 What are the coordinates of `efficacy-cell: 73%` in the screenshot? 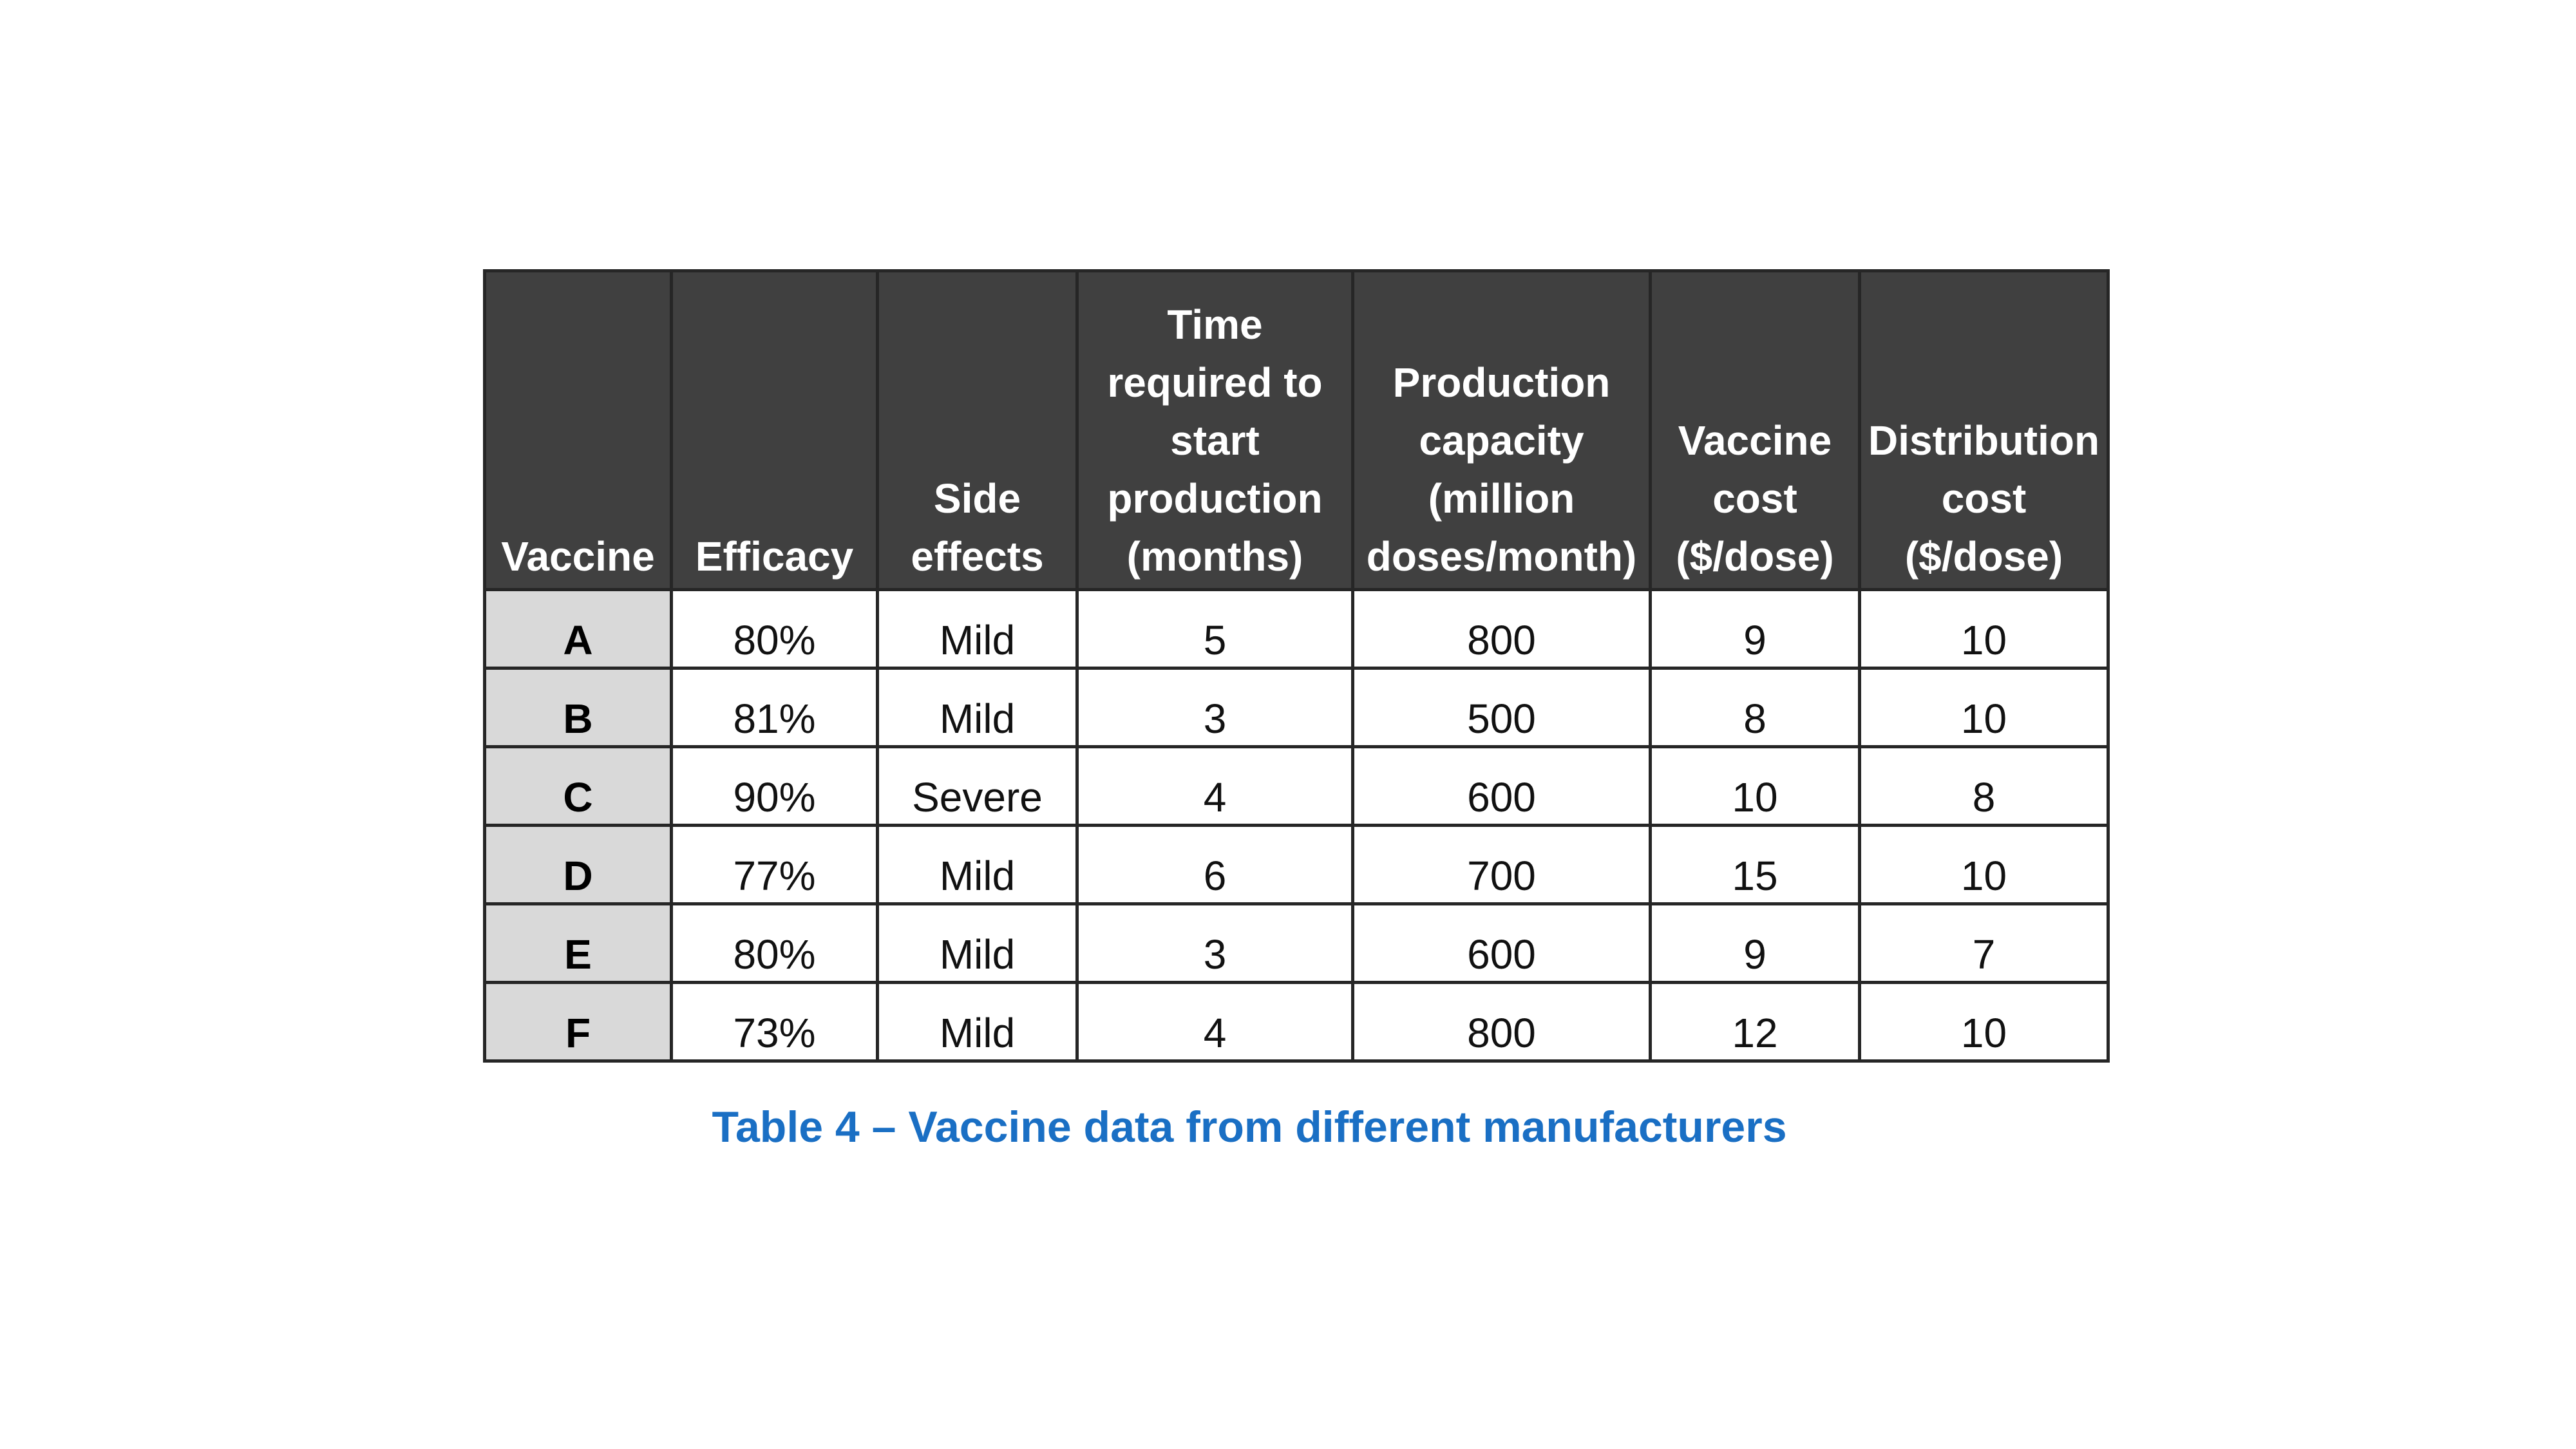 It's located at (775, 1022).